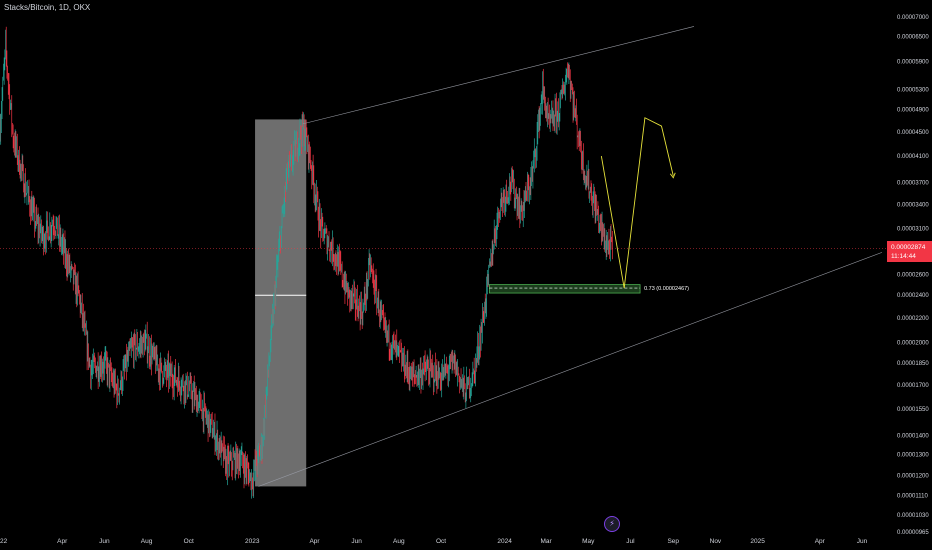  I want to click on y-tick-label: 0.00002400, so click(913, 296).